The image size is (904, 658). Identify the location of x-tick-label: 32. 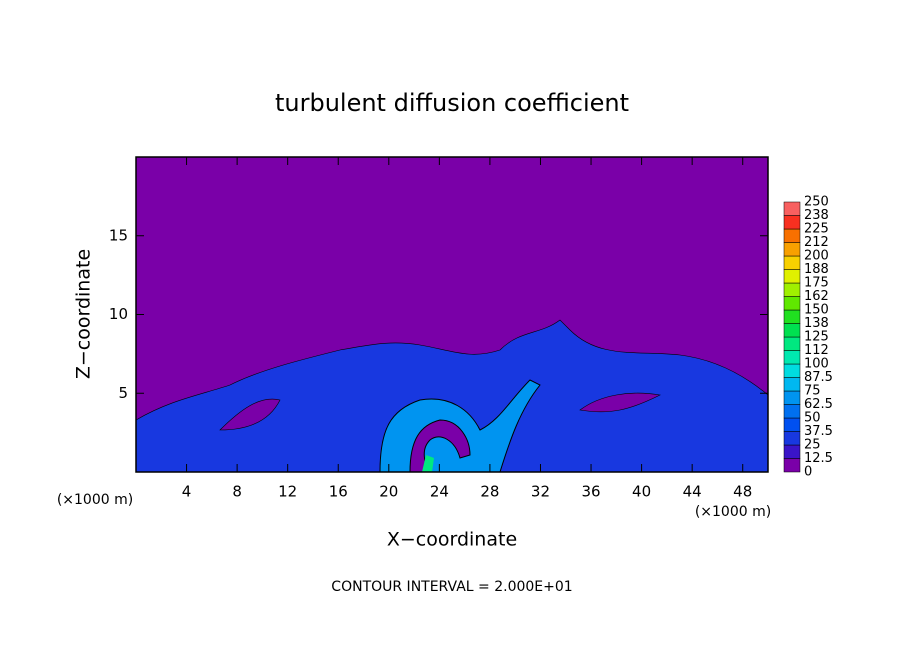
(540, 492).